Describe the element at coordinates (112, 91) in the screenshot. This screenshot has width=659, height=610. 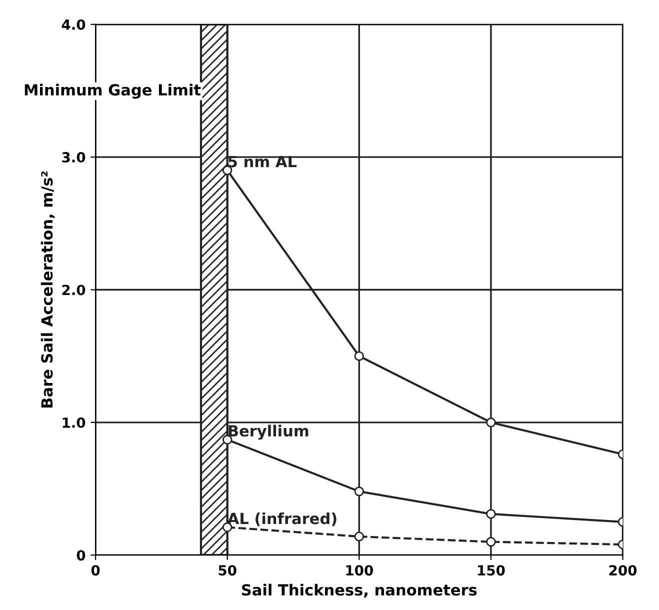
I see `band-label: Minimum Gage Limit` at that location.